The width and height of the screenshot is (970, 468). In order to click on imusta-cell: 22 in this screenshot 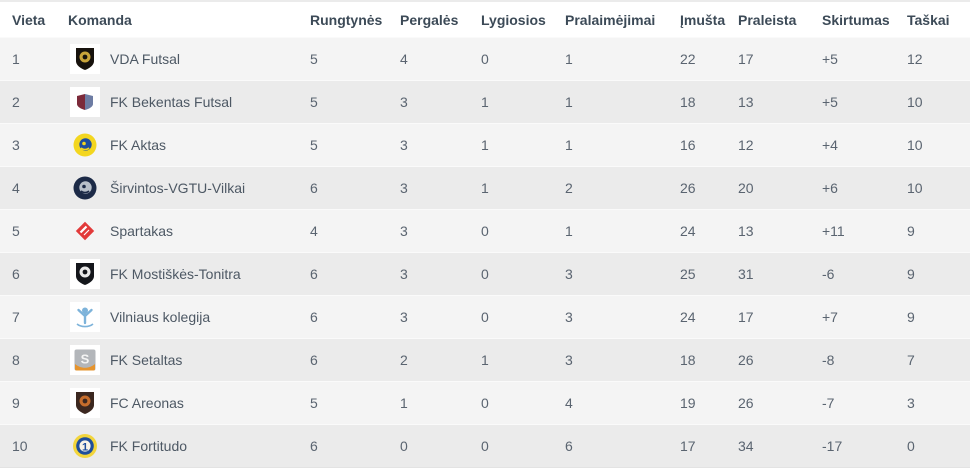, I will do `click(688, 59)`.